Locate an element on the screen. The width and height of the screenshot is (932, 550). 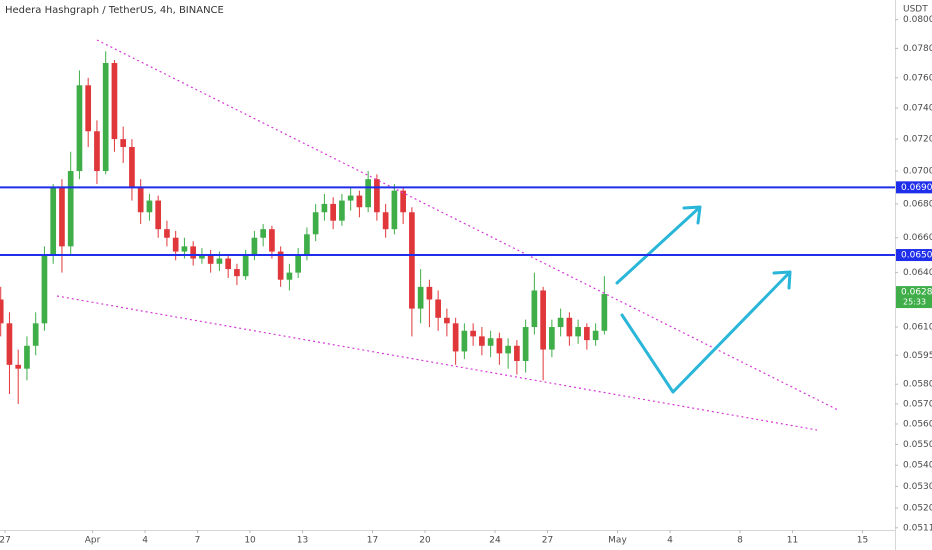
y-tick-label: 0.0520 is located at coordinates (917, 508).